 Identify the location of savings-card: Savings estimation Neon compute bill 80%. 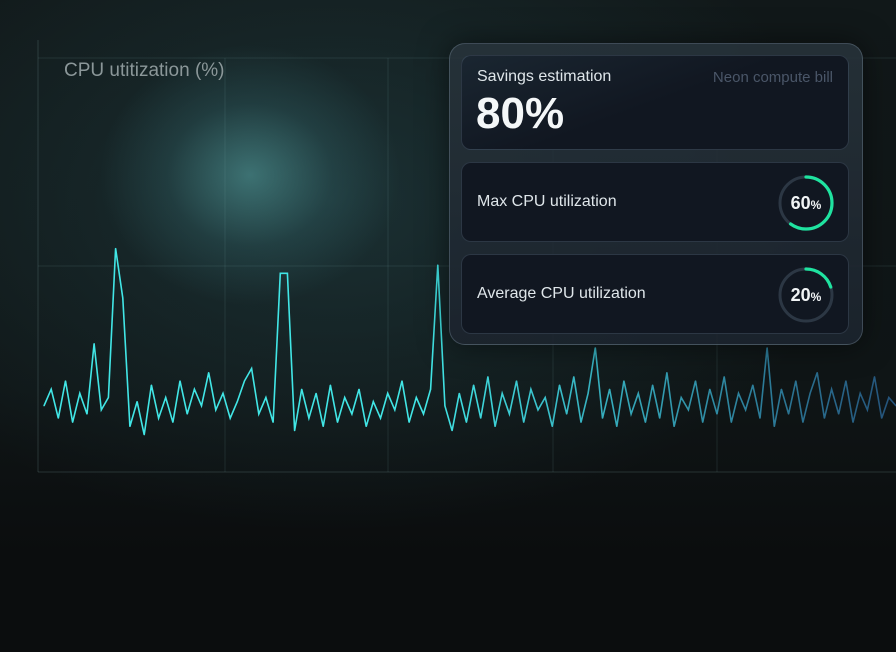
(655, 102).